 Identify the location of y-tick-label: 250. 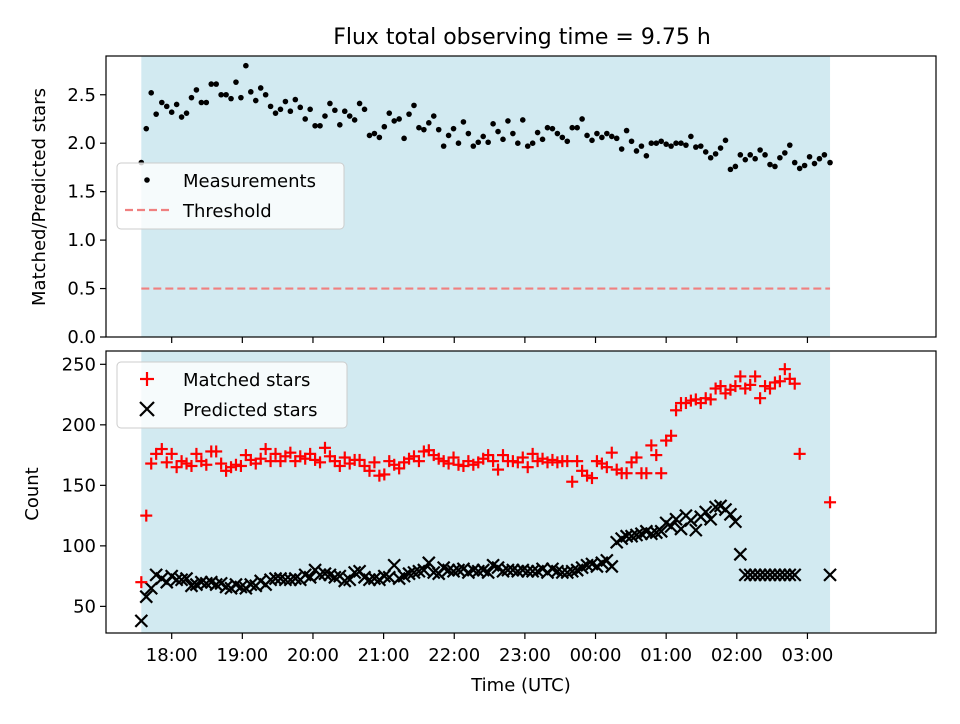
(79, 364).